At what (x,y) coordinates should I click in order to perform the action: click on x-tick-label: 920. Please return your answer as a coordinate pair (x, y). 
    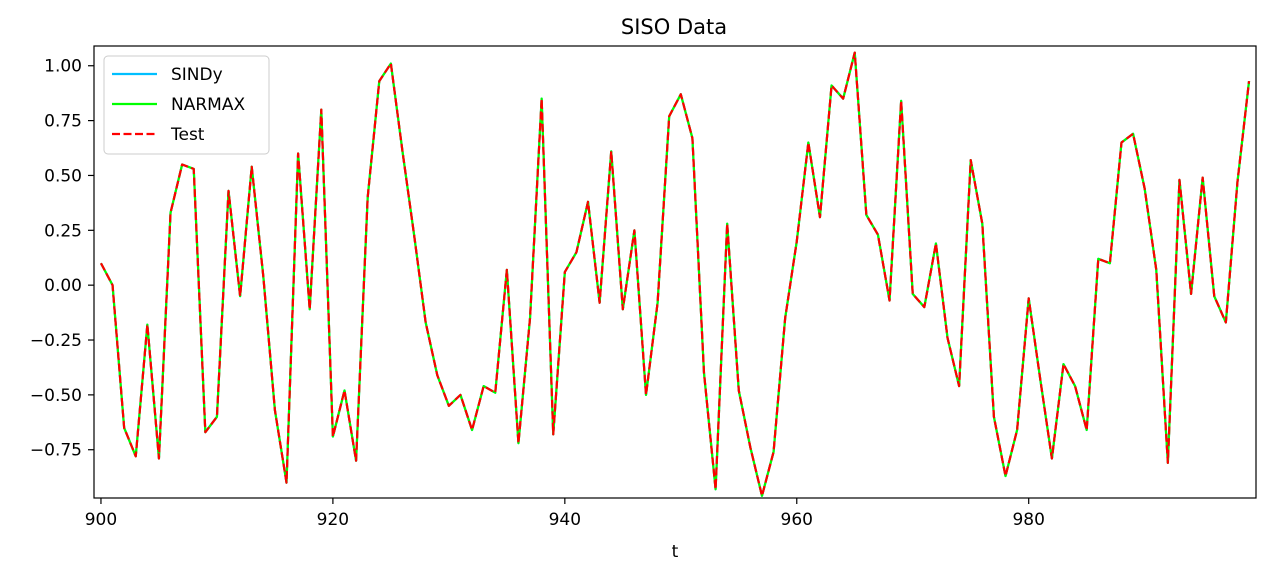
    Looking at the image, I should click on (333, 520).